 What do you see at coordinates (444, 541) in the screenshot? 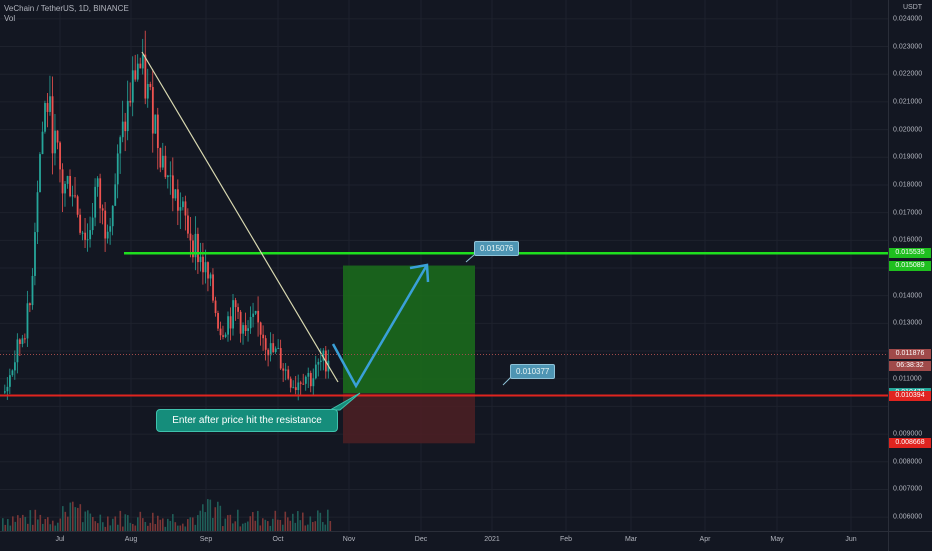
I see `time-axis: Jul Aug Sep Oct Nov Dec 2021 Feb Mar Apr May Jun` at bounding box center [444, 541].